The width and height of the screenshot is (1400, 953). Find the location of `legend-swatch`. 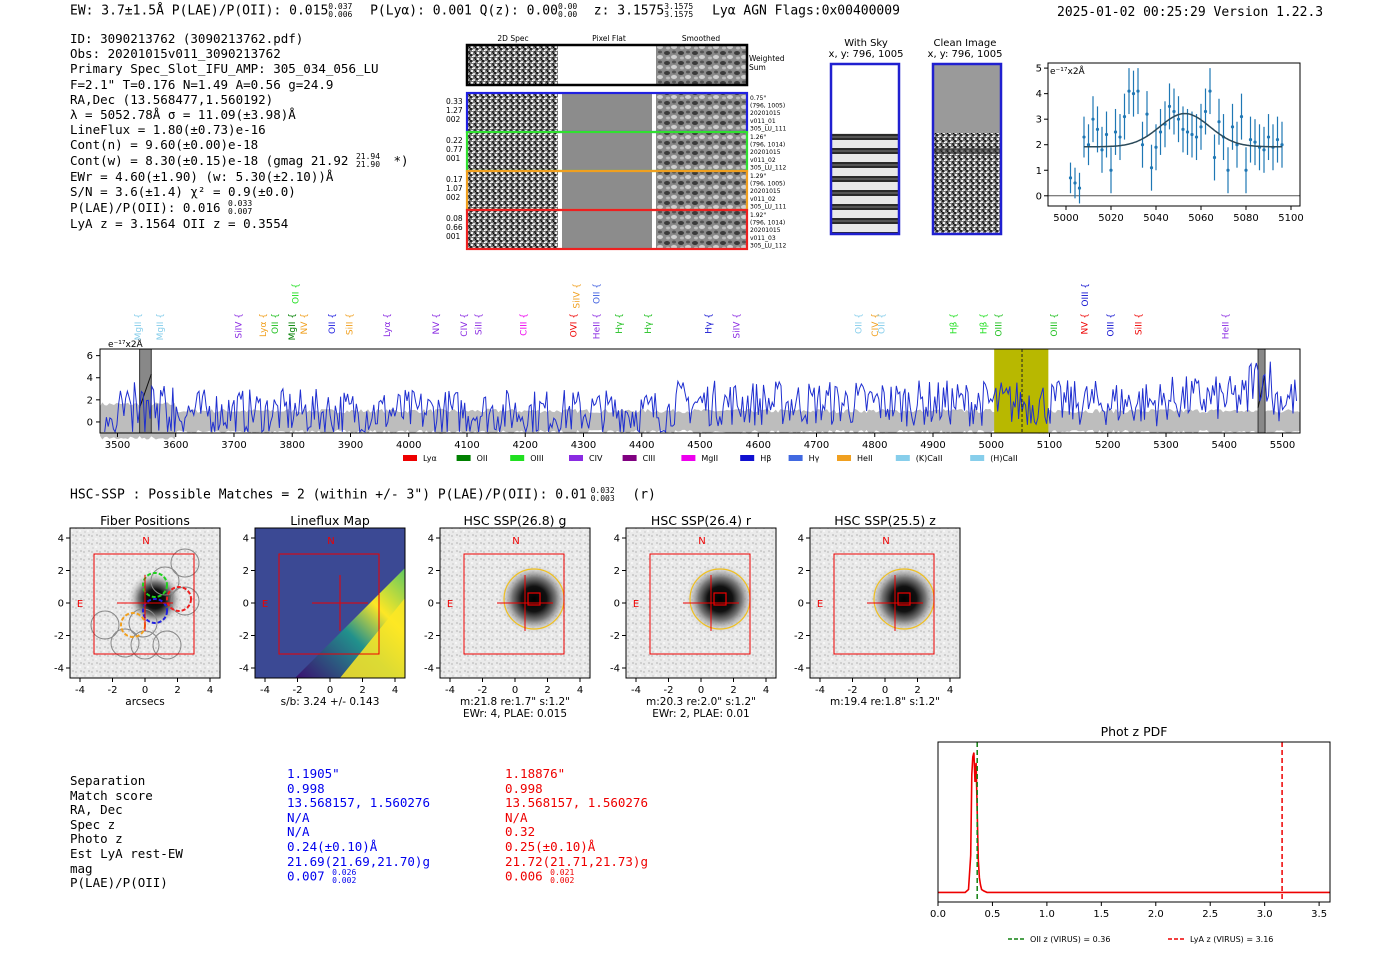

legend-swatch is located at coordinates (844, 458).